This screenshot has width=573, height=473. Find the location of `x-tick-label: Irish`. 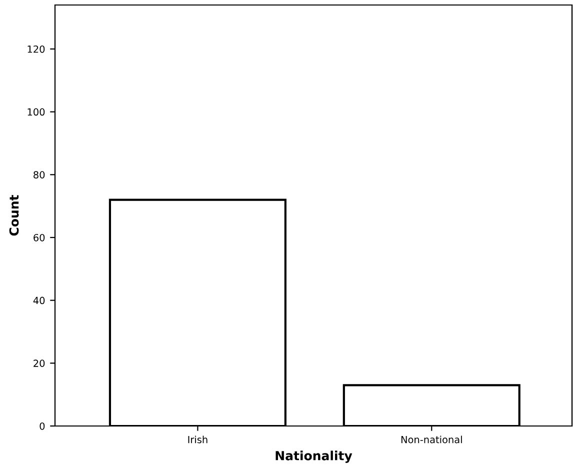

x-tick-label: Irish is located at coordinates (198, 440).